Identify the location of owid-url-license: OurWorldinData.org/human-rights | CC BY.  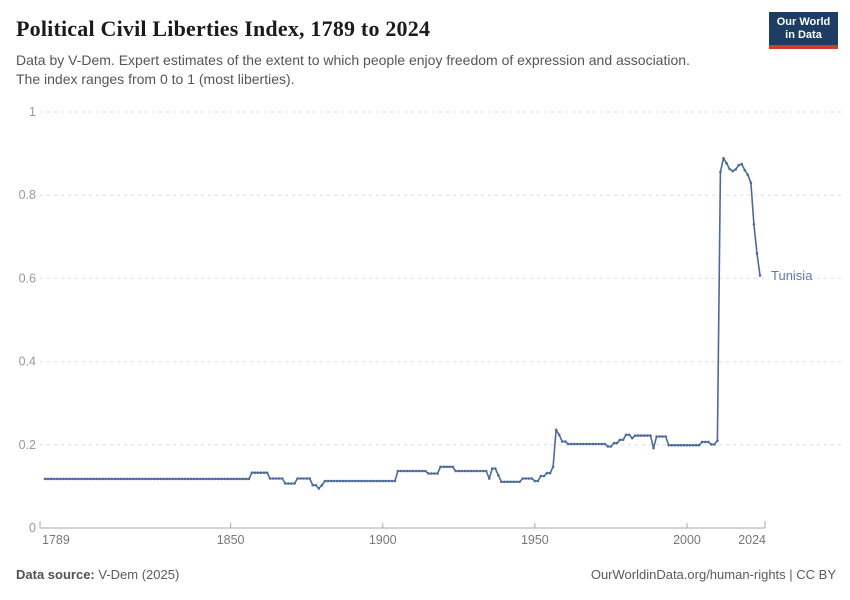
(713, 574).